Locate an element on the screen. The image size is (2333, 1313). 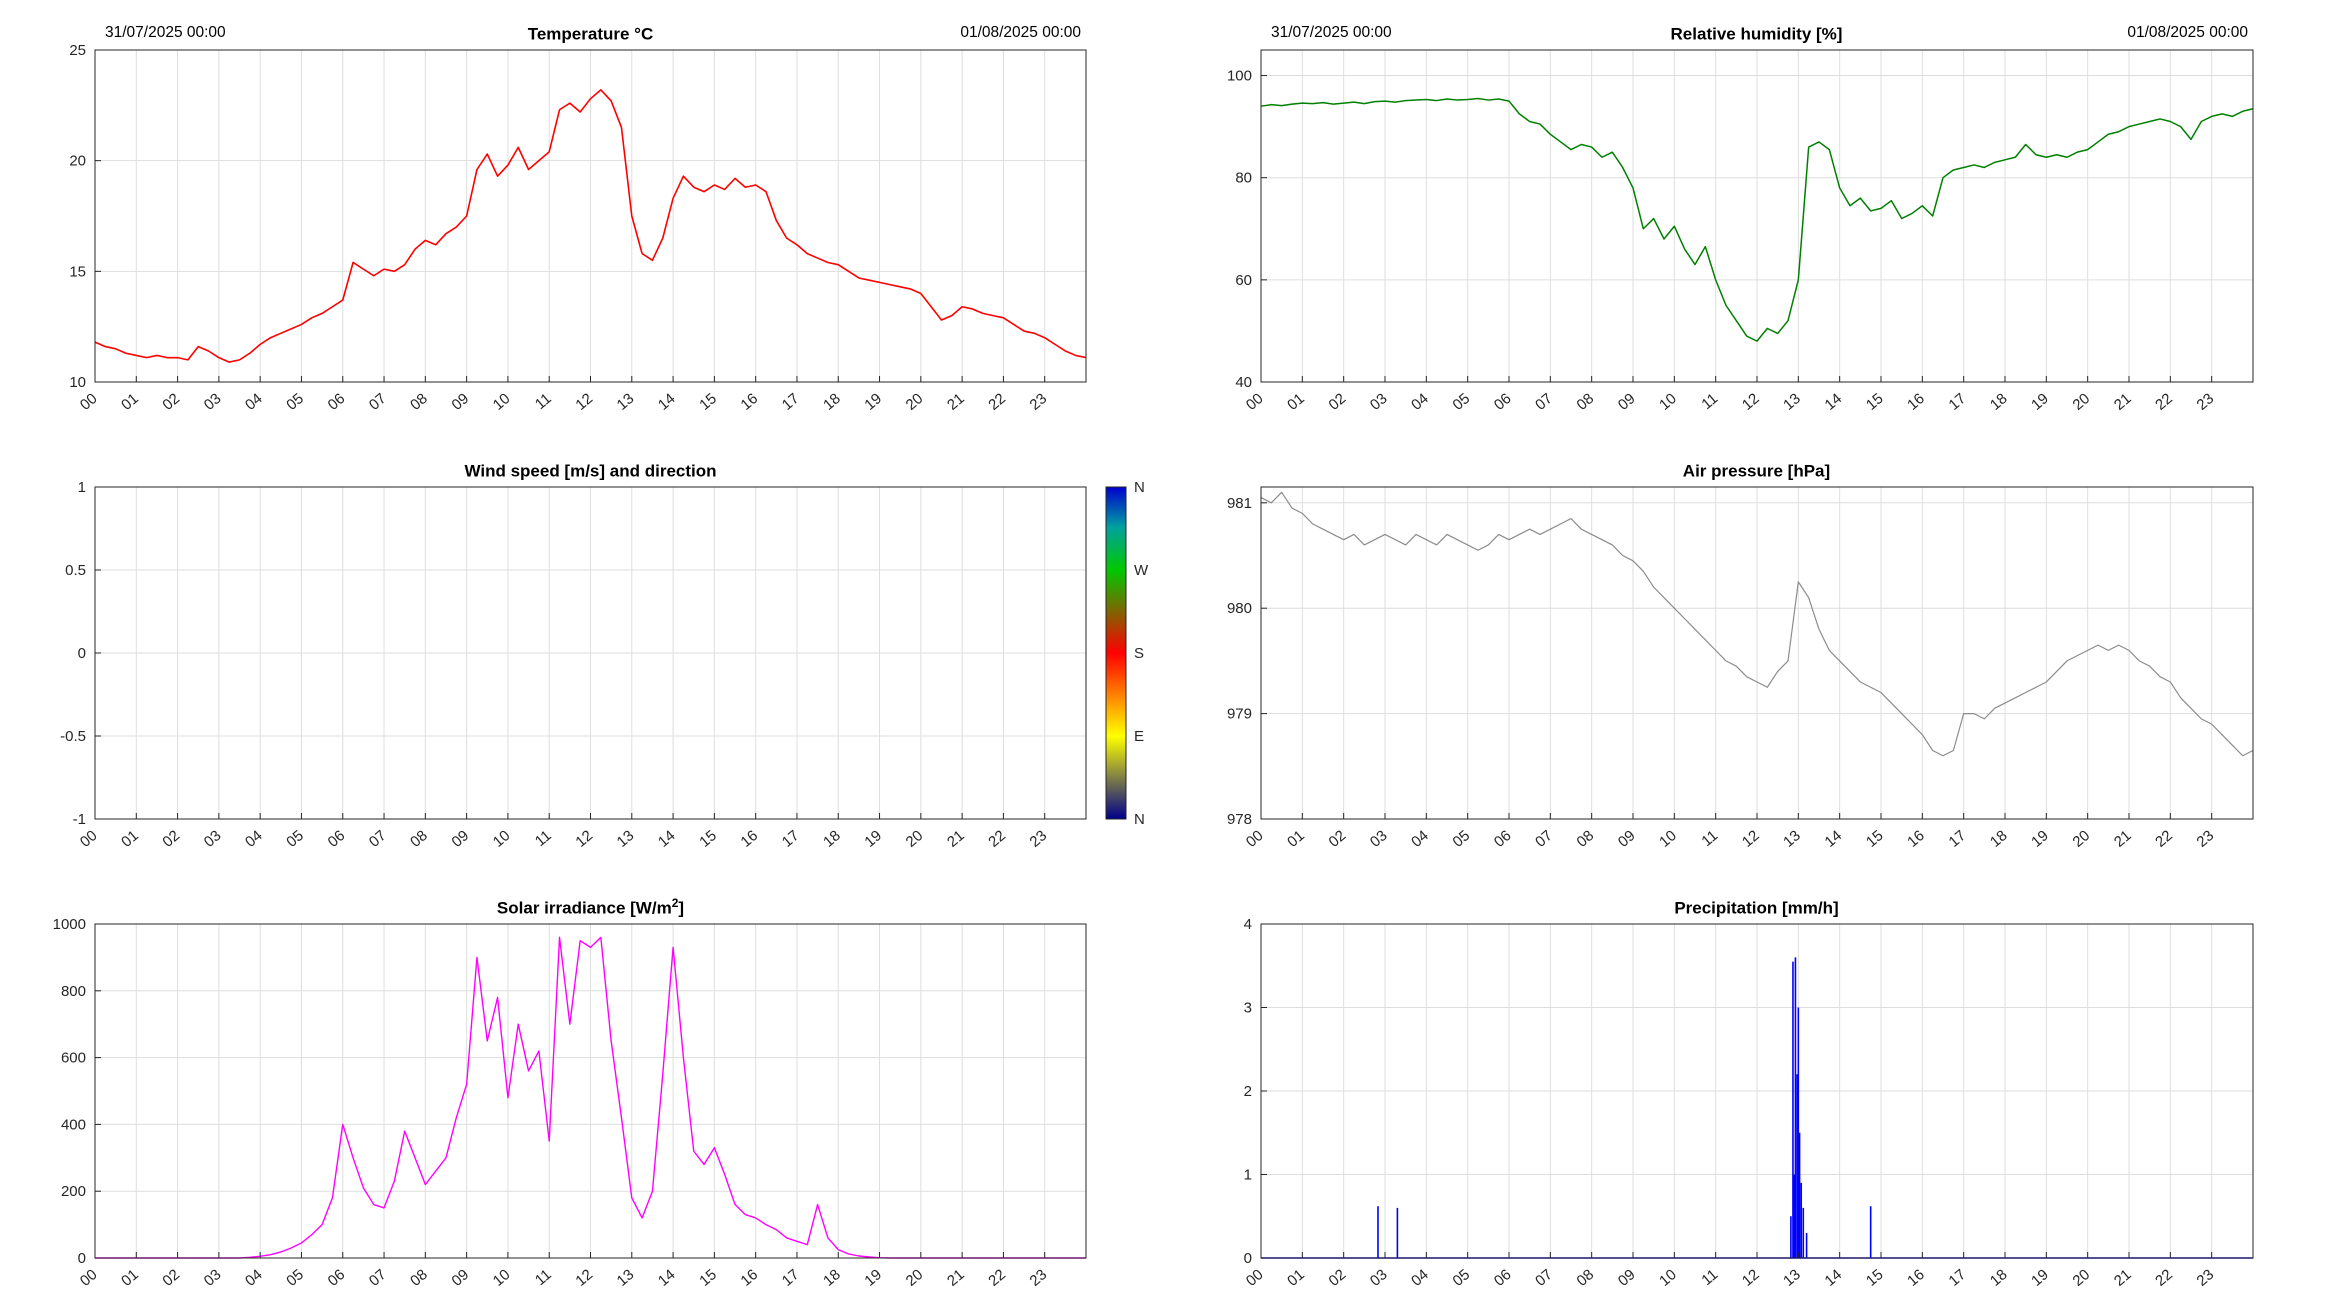
svg-text: 100 is located at coordinates (1239, 76).